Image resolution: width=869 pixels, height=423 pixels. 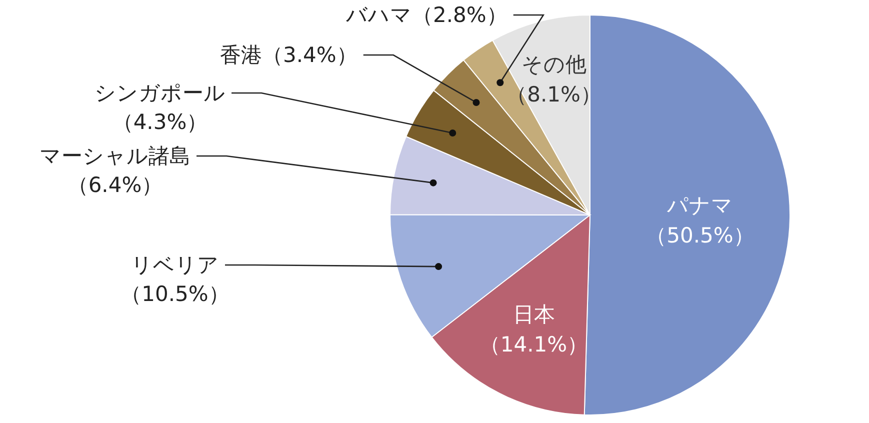 I want to click on slice-label: その他, so click(x=553, y=64).